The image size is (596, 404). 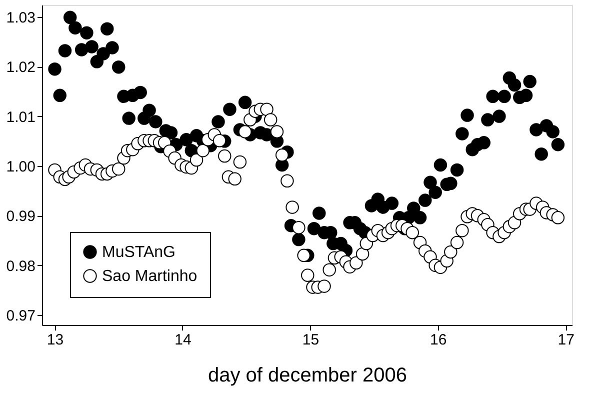 I want to click on legend-label: MuSTAnG, so click(x=139, y=252).